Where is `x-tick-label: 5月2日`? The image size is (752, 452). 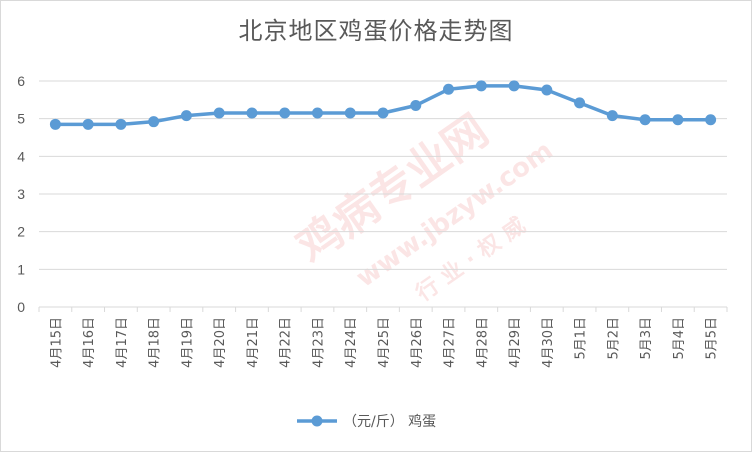
x-tick-label: 5月2日 is located at coordinates (613, 338).